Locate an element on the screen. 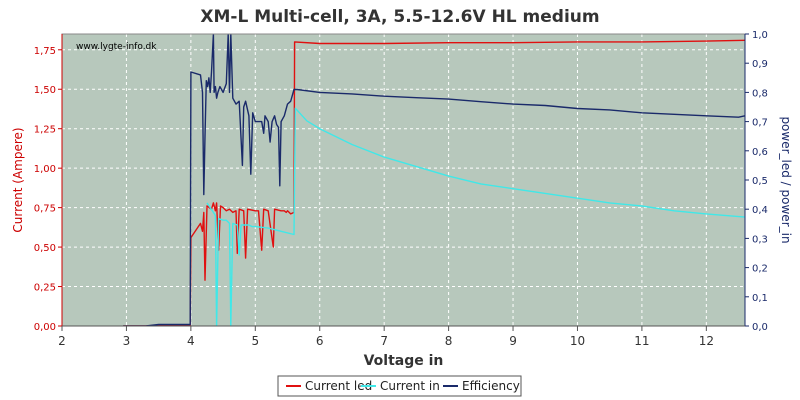 Image resolution: width=800 pixels, height=400 pixels. y-left-tick-label: 0,25 is located at coordinates (45, 288).